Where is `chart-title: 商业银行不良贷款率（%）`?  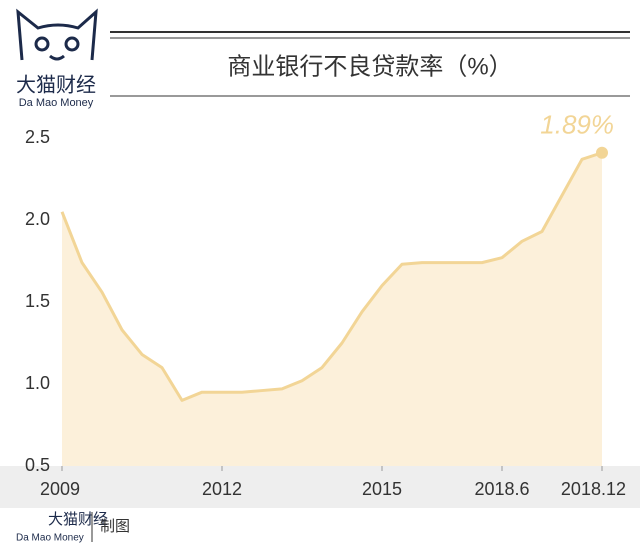
chart-title: 商业银行不良贷款率（%） is located at coordinates (369, 66).